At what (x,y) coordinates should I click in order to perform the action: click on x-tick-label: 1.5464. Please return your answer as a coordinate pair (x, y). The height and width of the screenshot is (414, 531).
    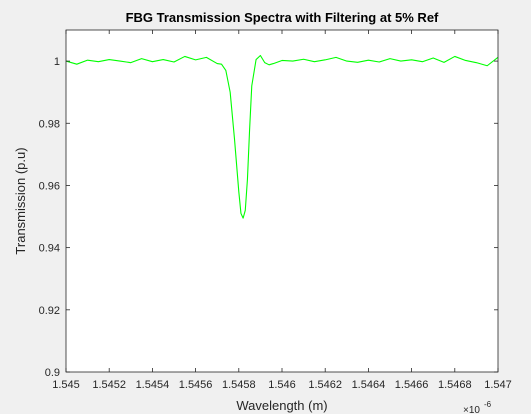
    Looking at the image, I should click on (369, 385).